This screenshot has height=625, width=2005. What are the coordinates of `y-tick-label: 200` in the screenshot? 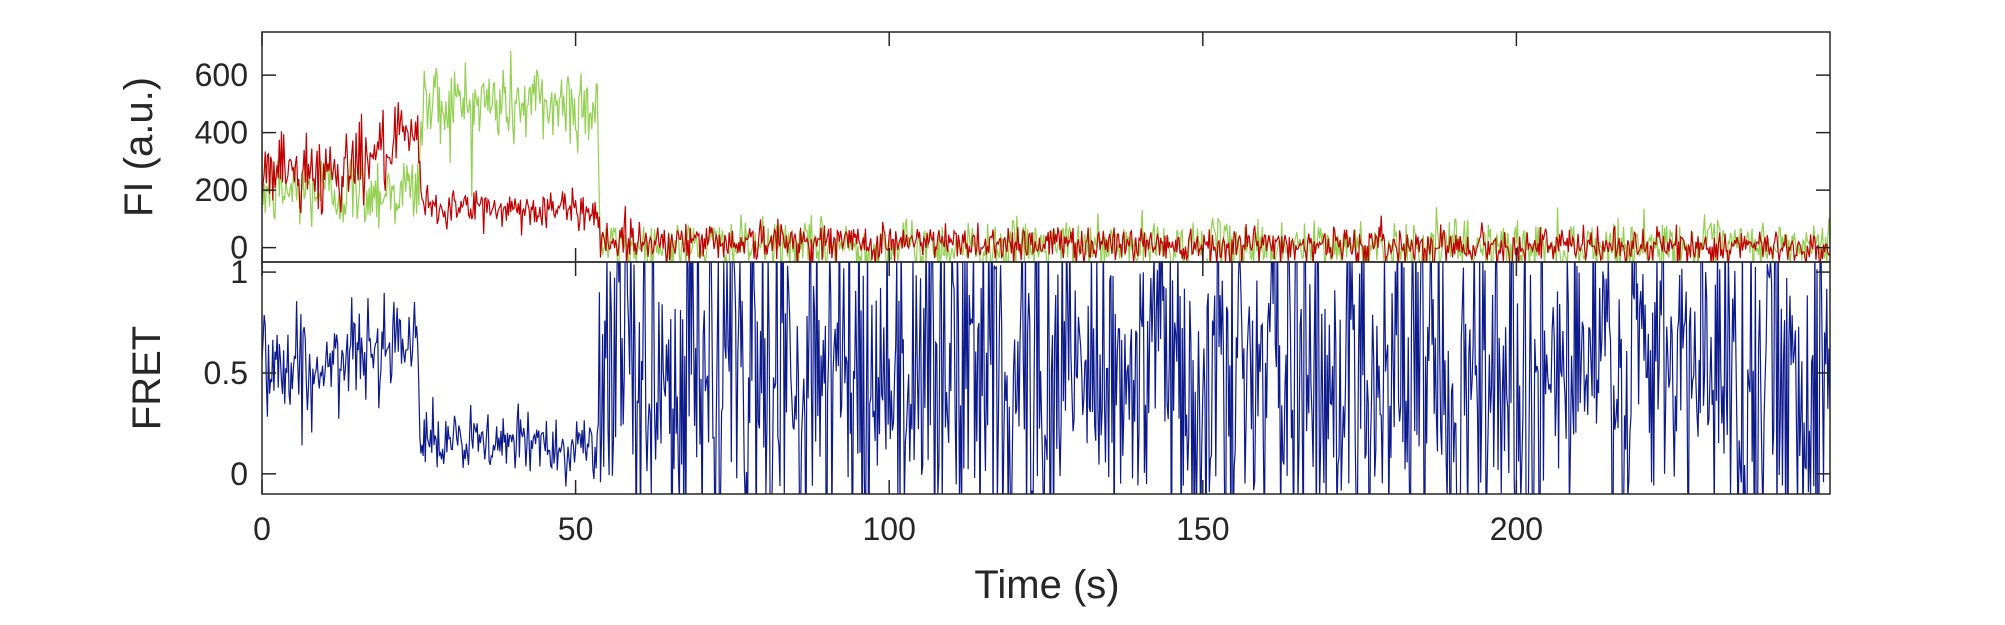 It's located at (221, 190).